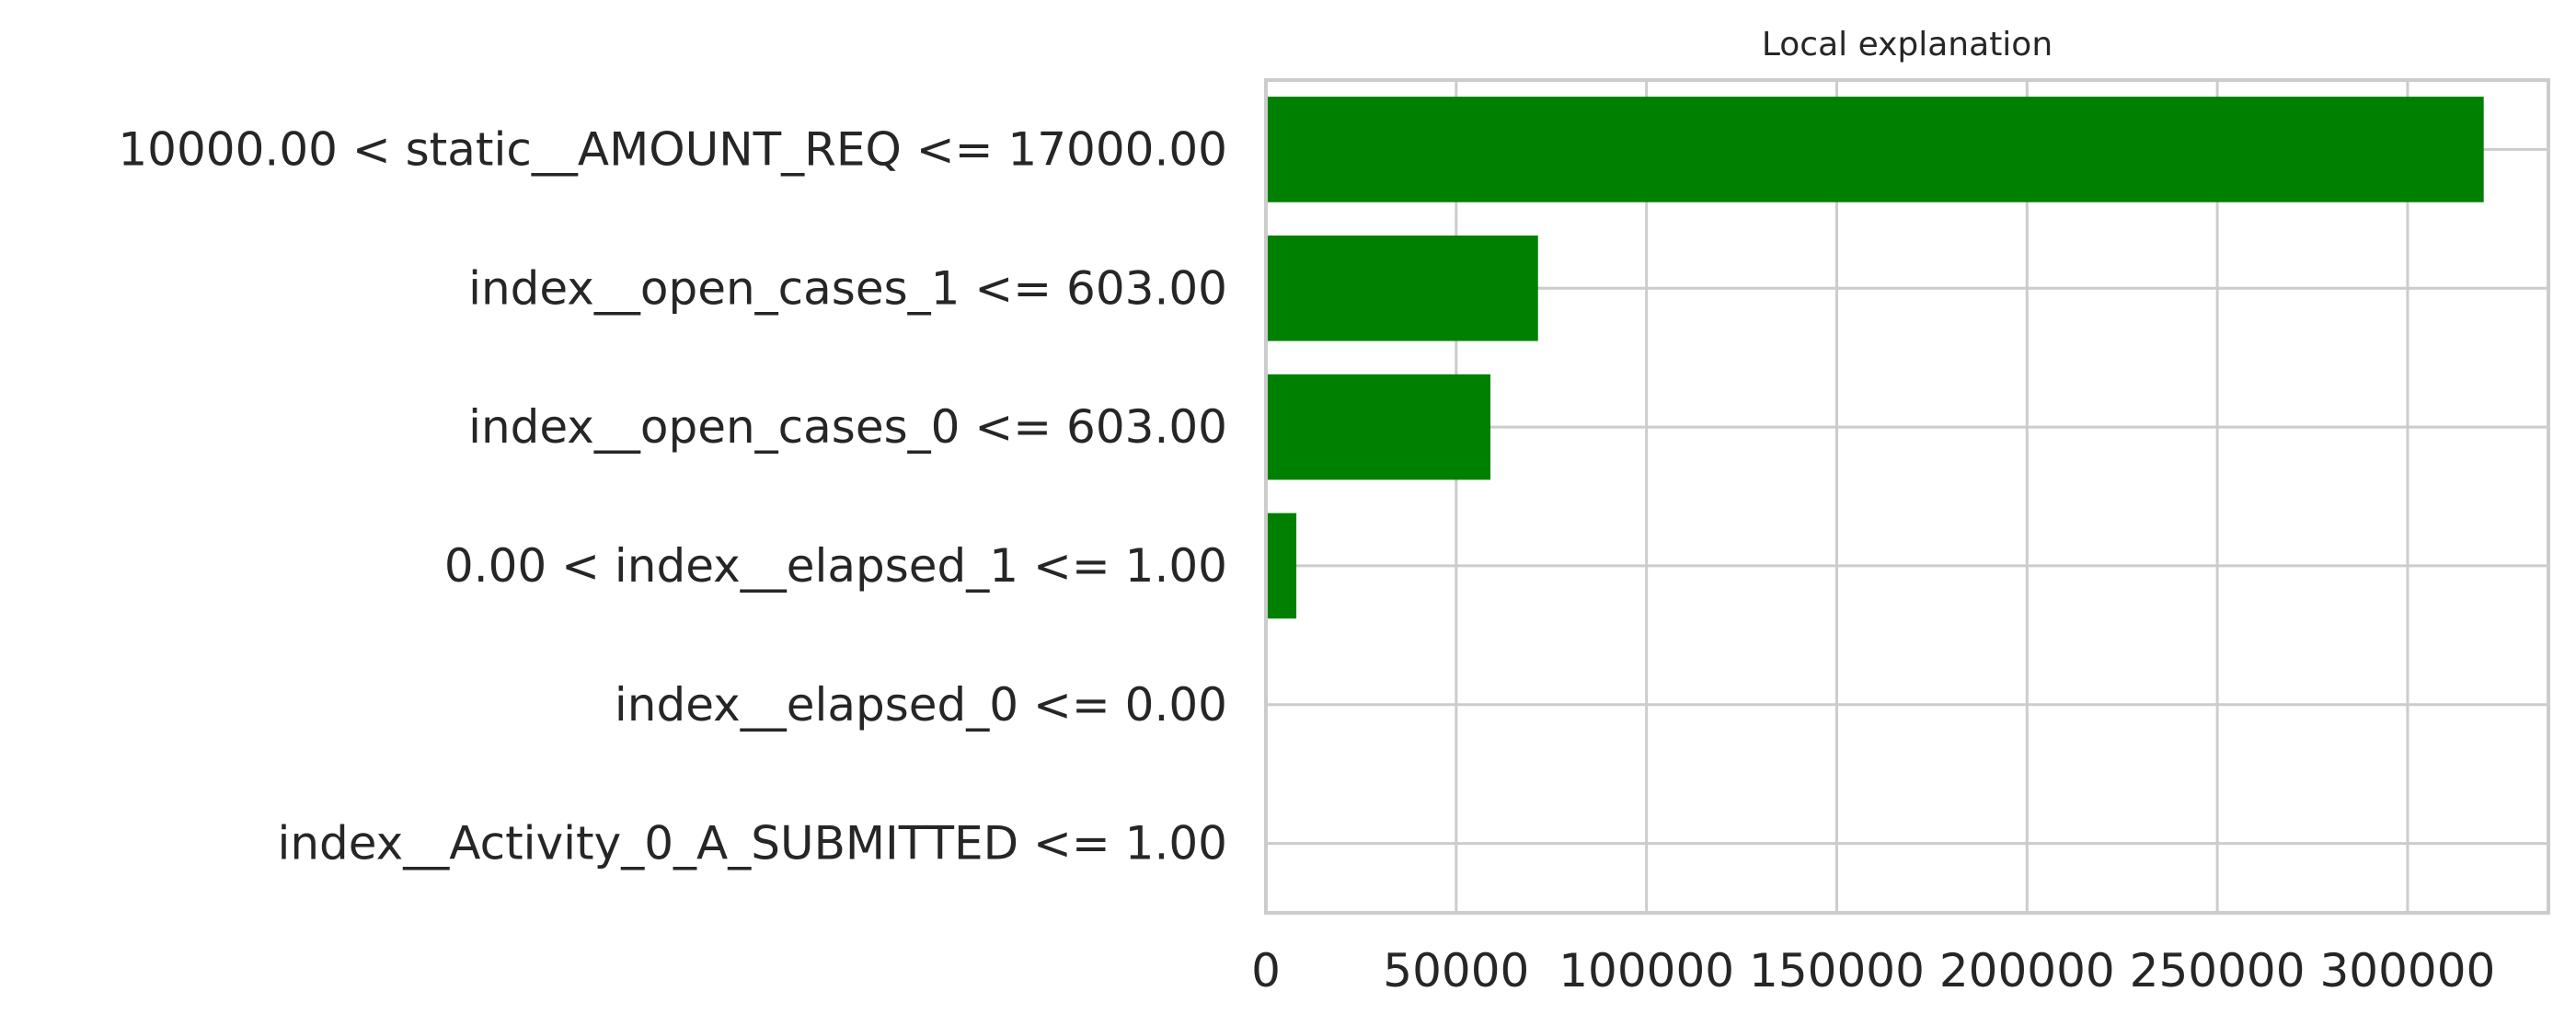  I want to click on x-tick-label: 200000, so click(2027, 970).